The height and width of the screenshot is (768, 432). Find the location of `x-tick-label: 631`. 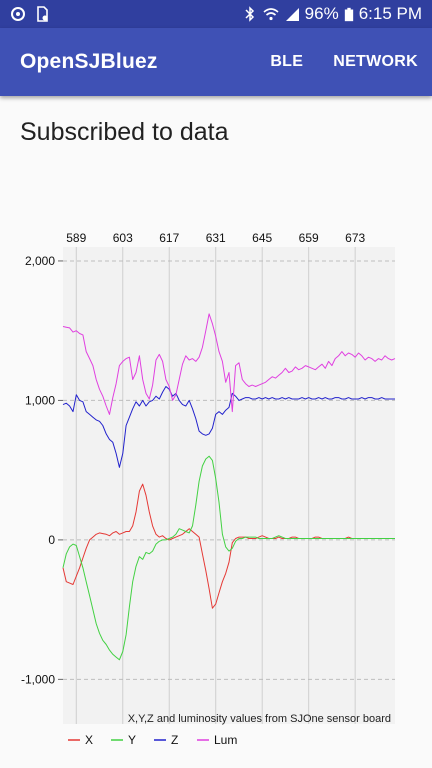

x-tick-label: 631 is located at coordinates (216, 238).